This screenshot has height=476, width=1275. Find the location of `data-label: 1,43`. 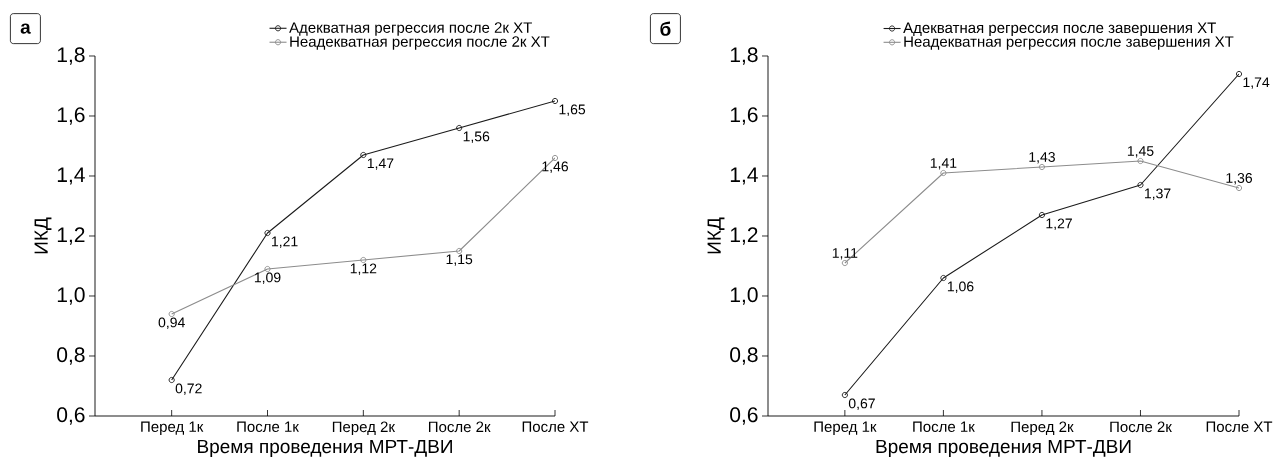

data-label: 1,43 is located at coordinates (1042, 157).